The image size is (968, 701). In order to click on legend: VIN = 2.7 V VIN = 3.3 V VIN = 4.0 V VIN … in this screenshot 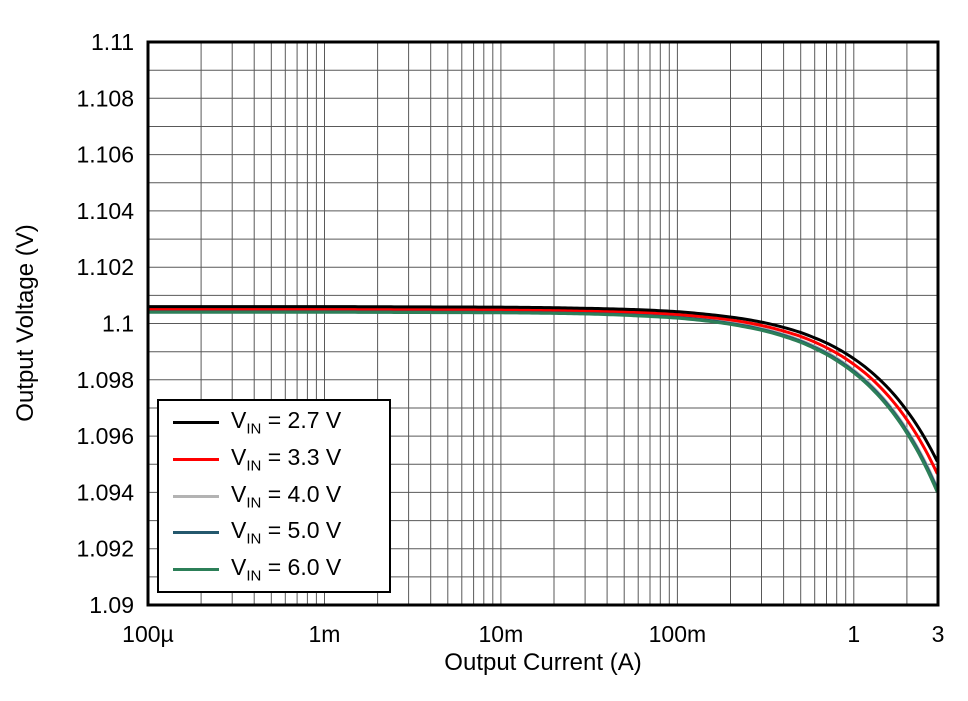, I will do `click(274, 496)`.